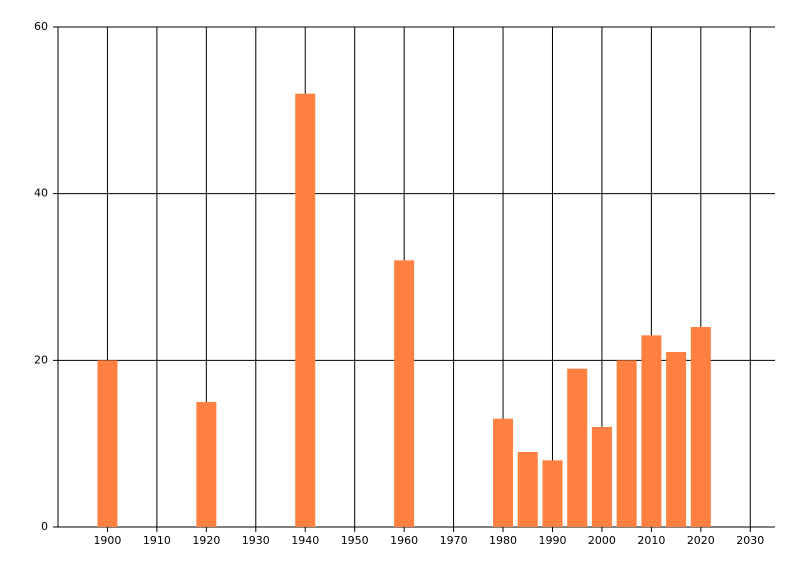 The width and height of the screenshot is (800, 576). What do you see at coordinates (355, 540) in the screenshot?
I see `x-tick-label: 1950` at bounding box center [355, 540].